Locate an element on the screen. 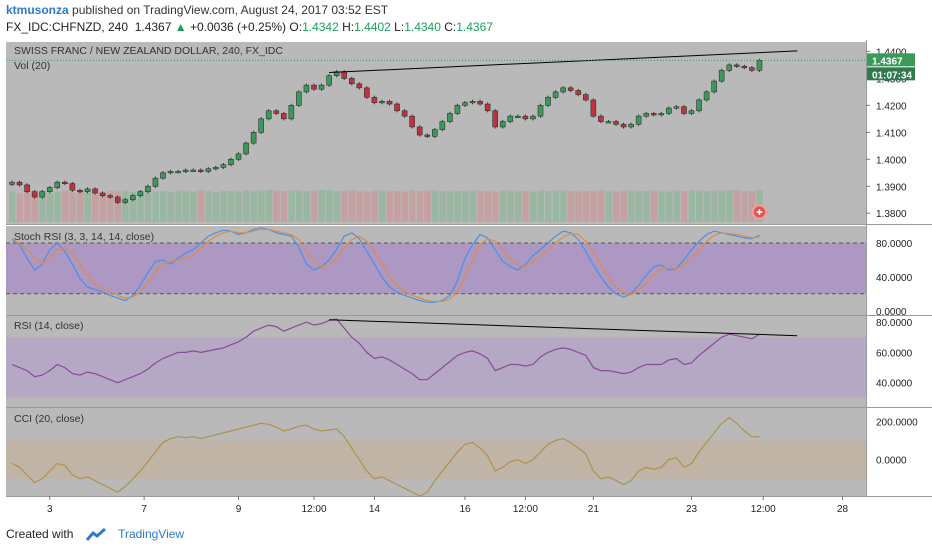 This screenshot has height=550, width=932. stoch-k-line is located at coordinates (385, 265).